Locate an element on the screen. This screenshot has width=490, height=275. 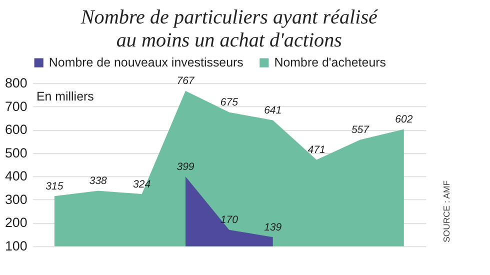
data-label: 641 is located at coordinates (273, 110).